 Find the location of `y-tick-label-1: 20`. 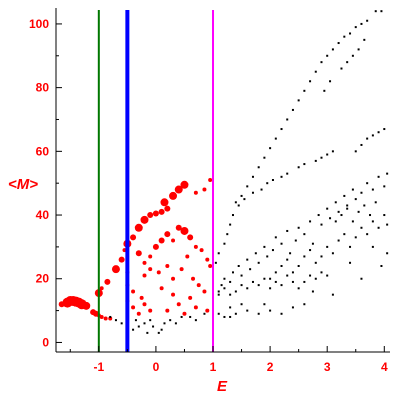

y-tick-label-1: 20 is located at coordinates (43, 279).